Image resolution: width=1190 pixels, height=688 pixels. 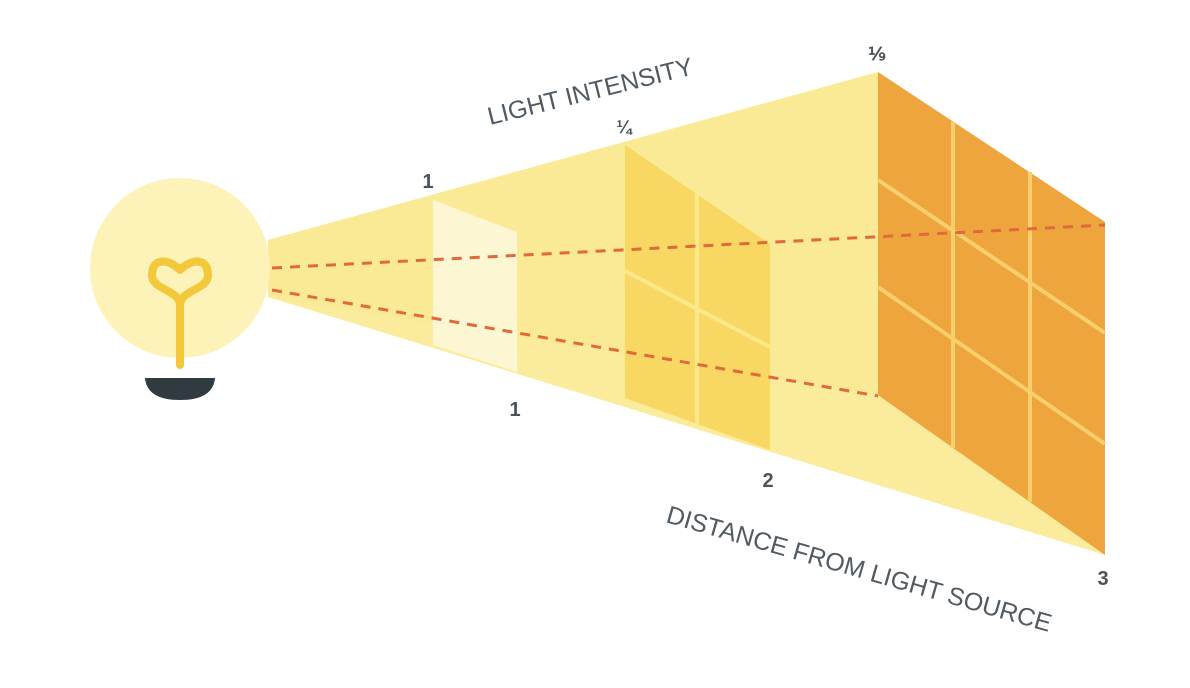 What do you see at coordinates (427, 182) in the screenshot?
I see `intensity-label-1: 1` at bounding box center [427, 182].